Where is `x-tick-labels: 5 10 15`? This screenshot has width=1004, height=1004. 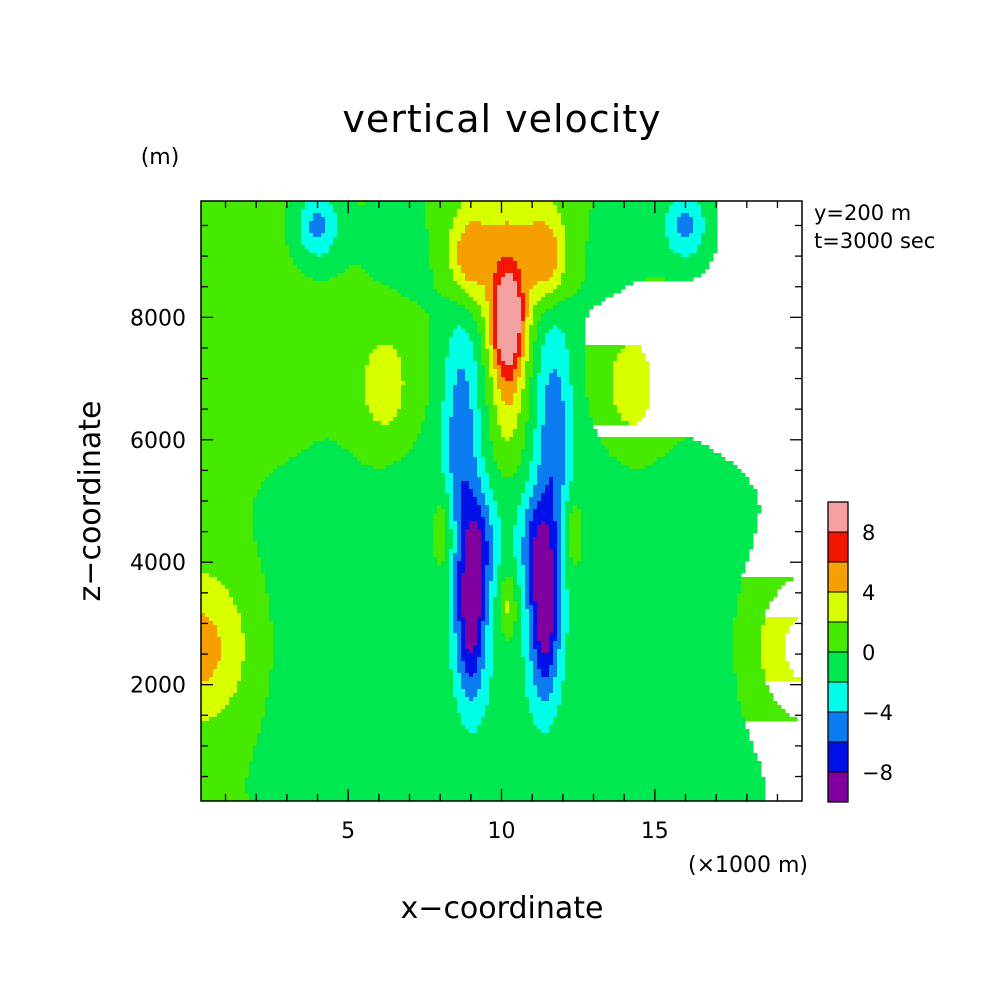 x-tick-labels: 5 10 15 is located at coordinates (505, 831).